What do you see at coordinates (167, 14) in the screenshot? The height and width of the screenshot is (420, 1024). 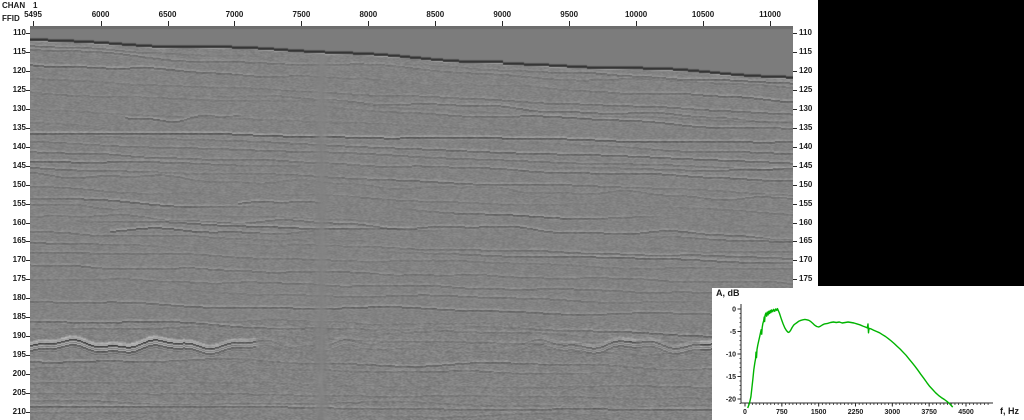 I see `ffid-tick-label: 6500` at bounding box center [167, 14].